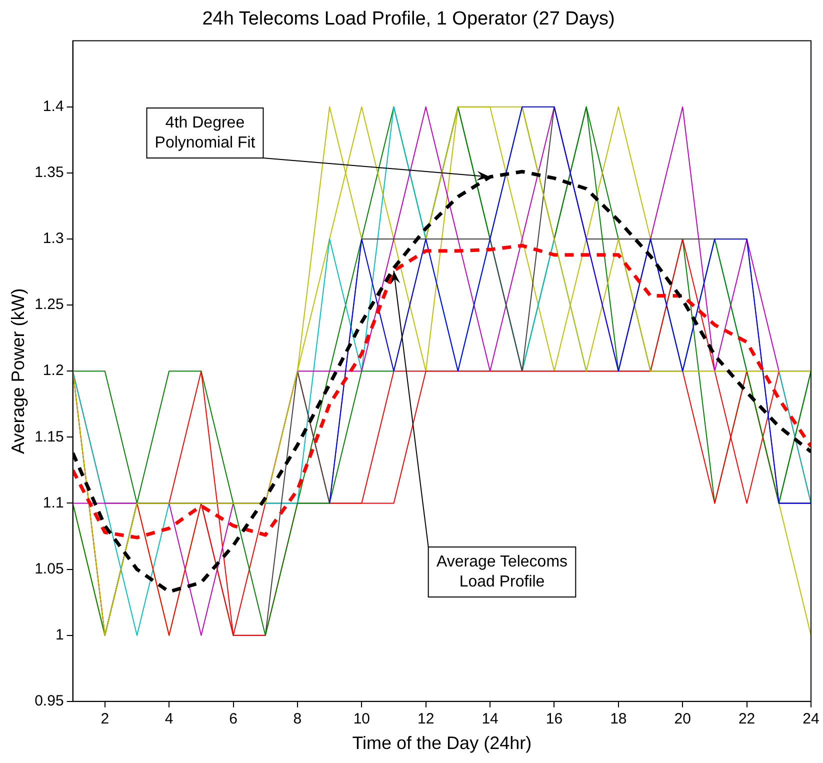 This screenshot has height=763, width=823. I want to click on y-tick-label: 1.2, so click(53, 371).